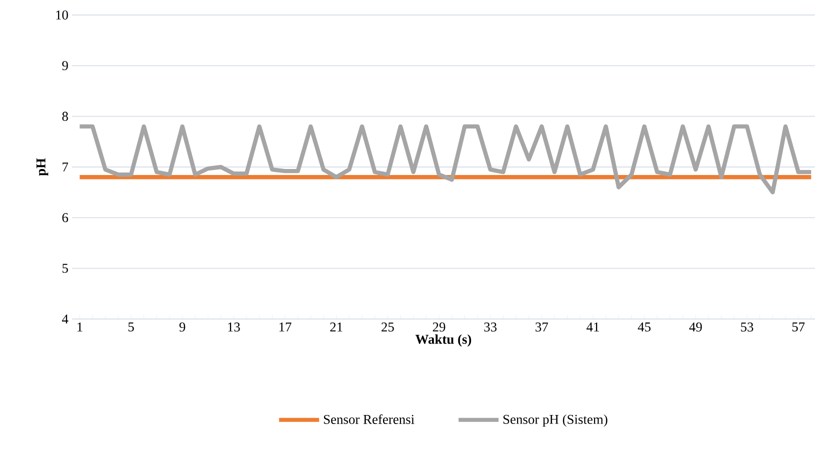 The width and height of the screenshot is (815, 464). What do you see at coordinates (490, 327) in the screenshot?
I see `x-tick-label: 33` at bounding box center [490, 327].